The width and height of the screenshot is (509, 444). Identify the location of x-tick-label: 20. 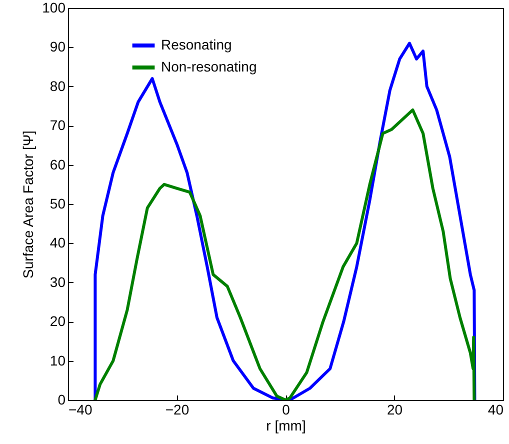
(394, 410).